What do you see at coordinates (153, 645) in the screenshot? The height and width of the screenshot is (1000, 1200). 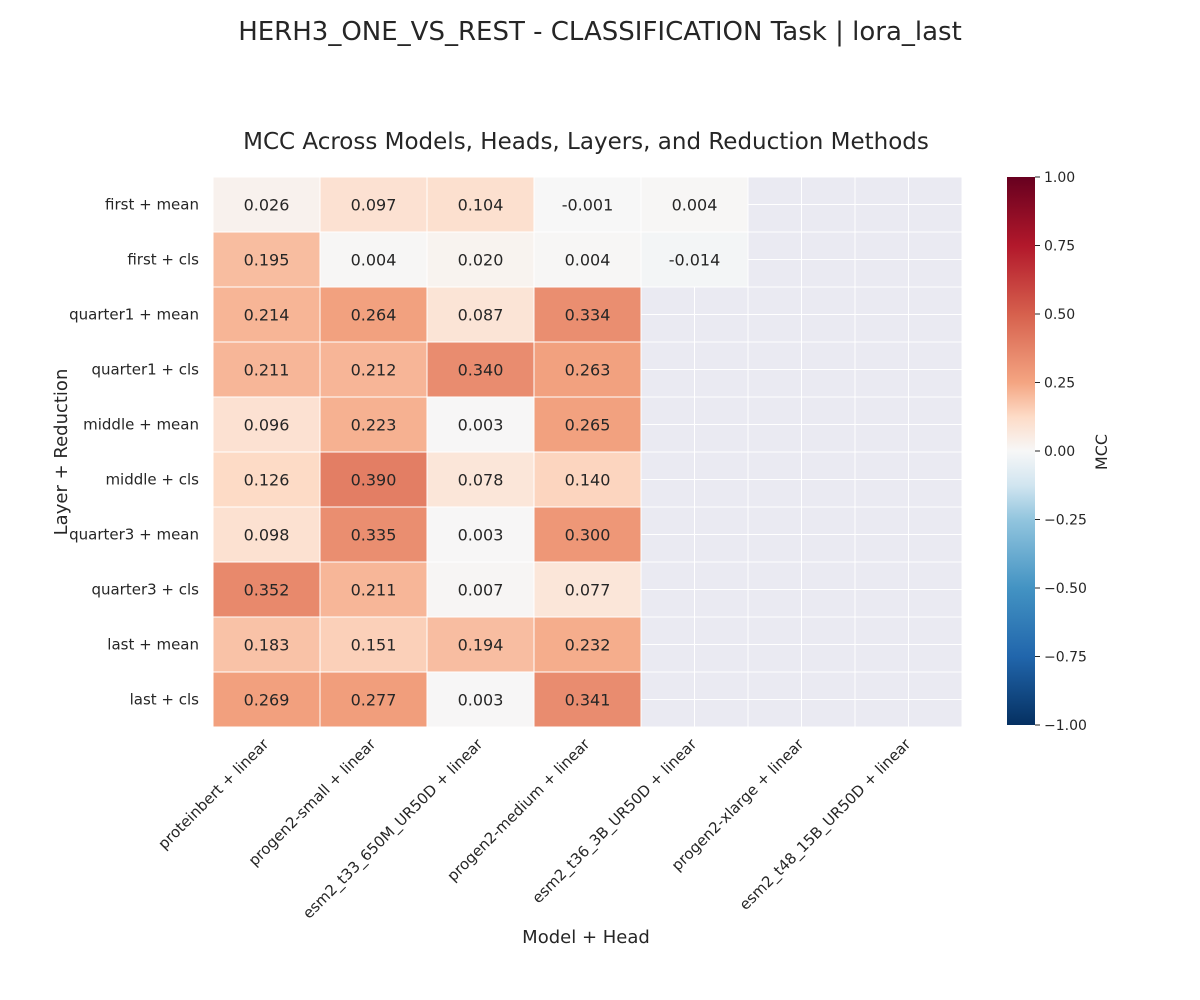 I see `y-tick-label: last + mean` at bounding box center [153, 645].